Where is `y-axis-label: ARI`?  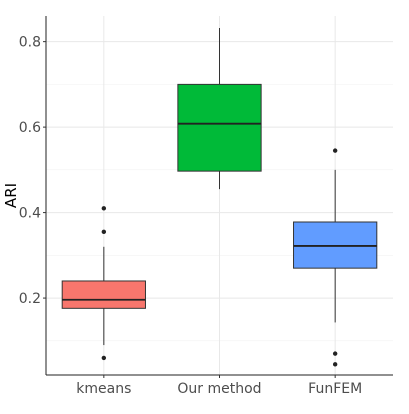 y-axis-label: ARI is located at coordinates (11, 195).